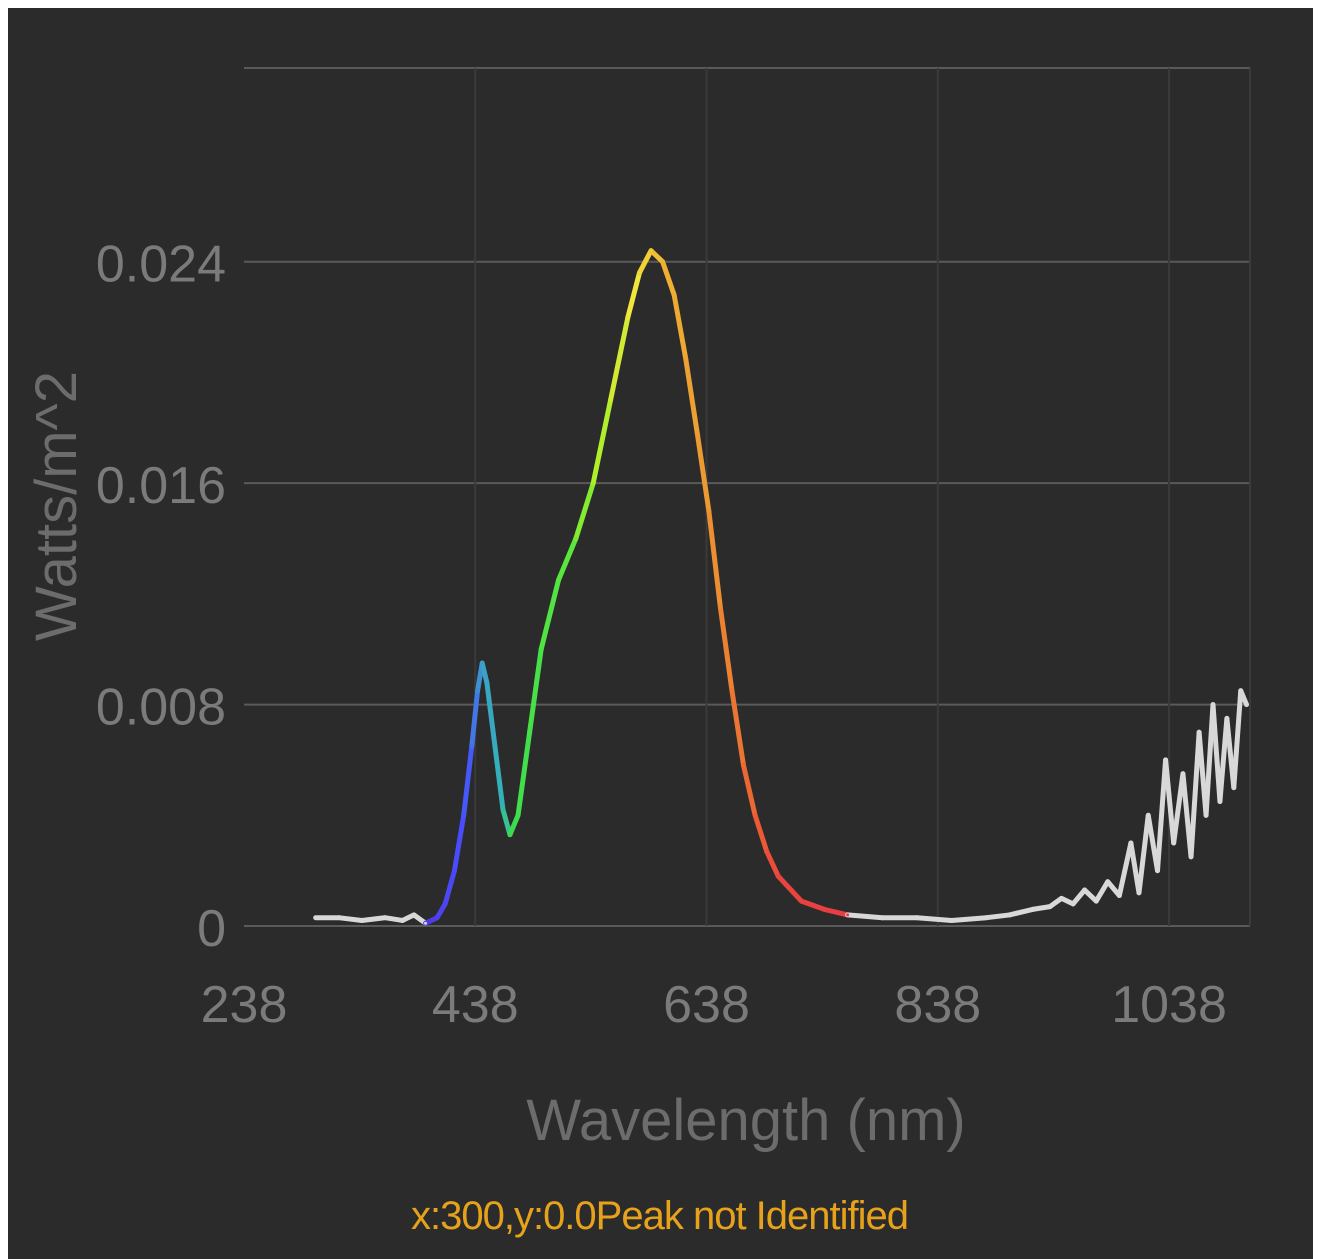 Image resolution: width=1319 pixels, height=1259 pixels. I want to click on y-axis-title: Watts/m^2, so click(56, 506).